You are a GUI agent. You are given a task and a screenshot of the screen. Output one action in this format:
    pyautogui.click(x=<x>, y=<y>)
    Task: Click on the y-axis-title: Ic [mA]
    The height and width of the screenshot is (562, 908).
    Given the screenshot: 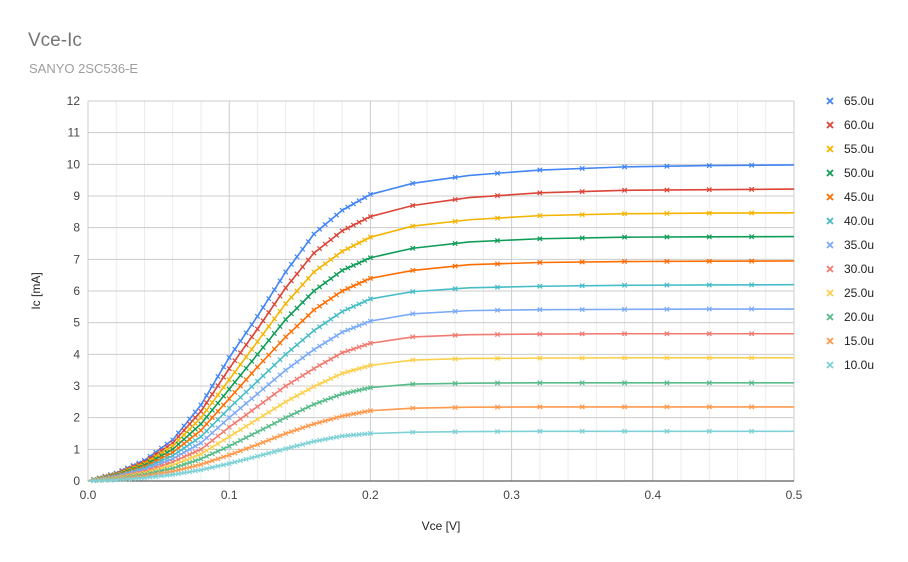 What is the action you would take?
    pyautogui.click(x=36, y=290)
    